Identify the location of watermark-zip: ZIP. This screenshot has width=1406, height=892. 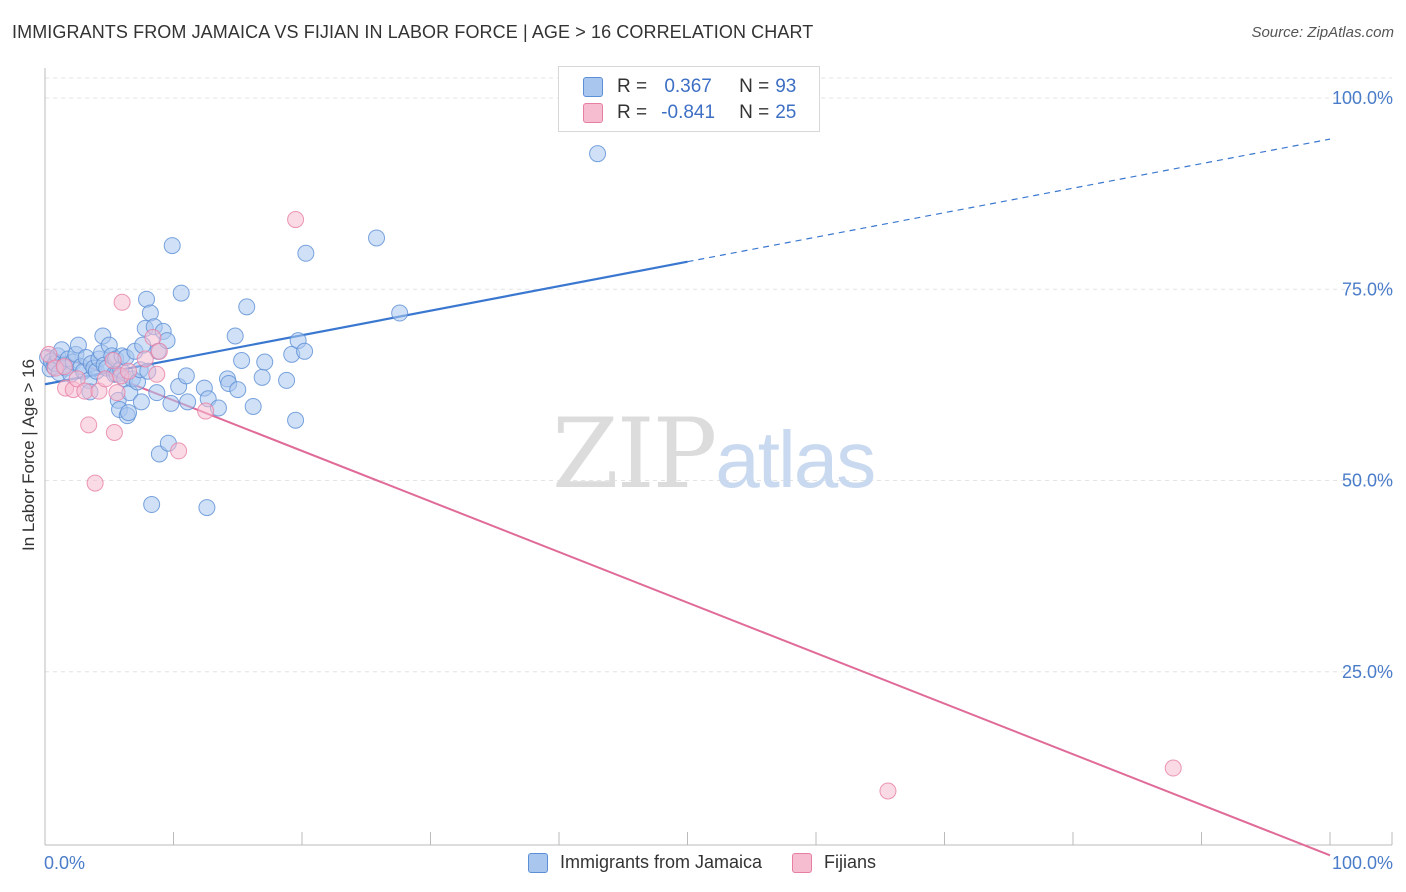
(634, 454).